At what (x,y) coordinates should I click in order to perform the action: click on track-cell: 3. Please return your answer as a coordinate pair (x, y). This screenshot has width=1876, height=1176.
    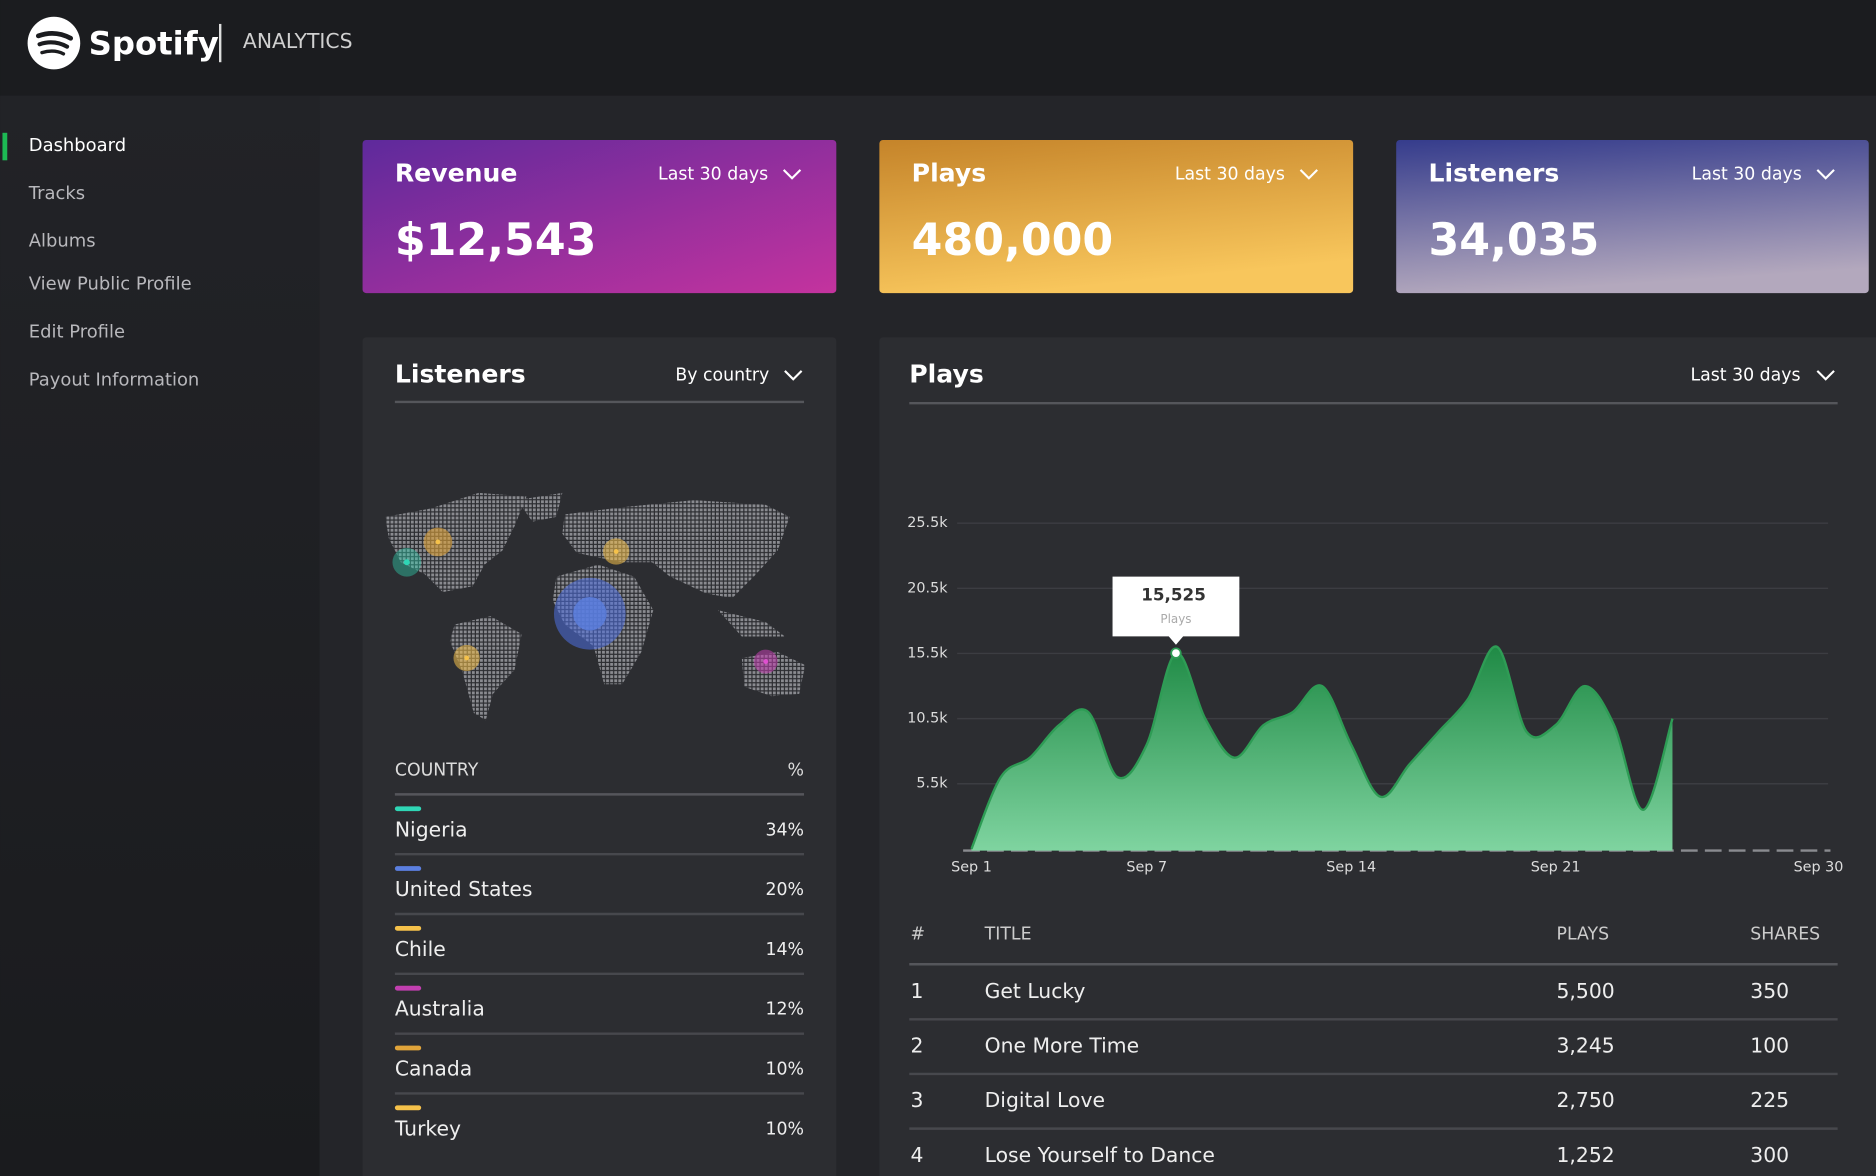
    Looking at the image, I should click on (916, 1100).